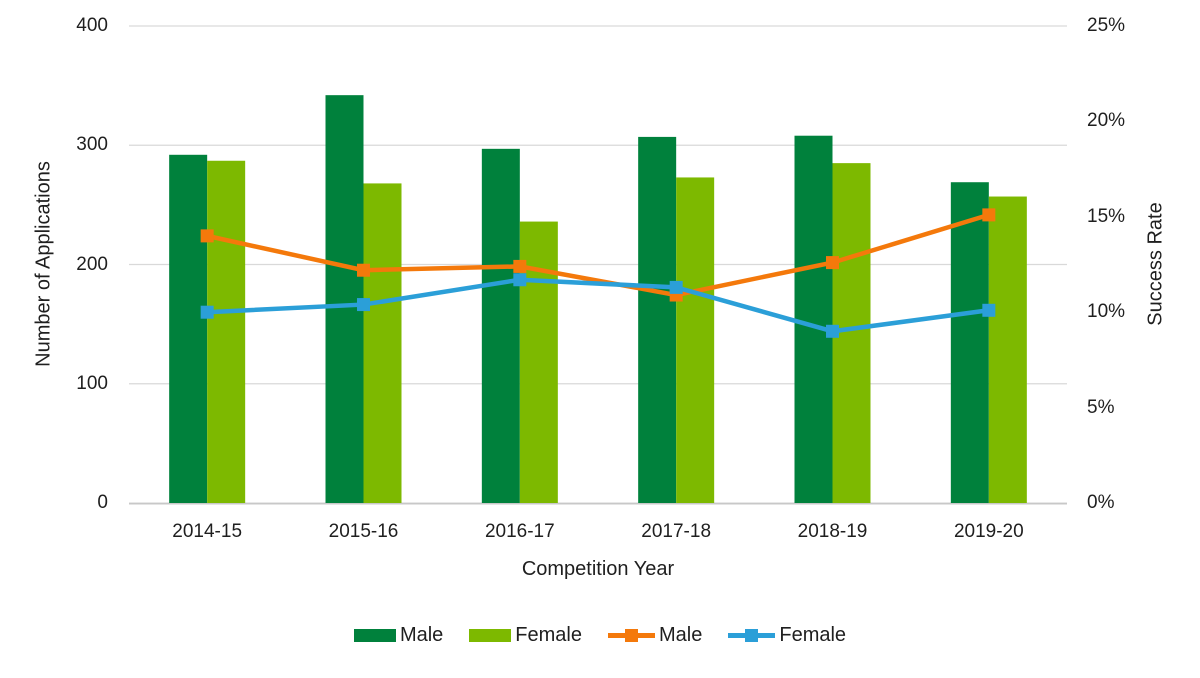 This screenshot has height=678, width=1200. Describe the element at coordinates (1101, 502) in the screenshot. I see `right-axis-tick-0%: 0%` at that location.